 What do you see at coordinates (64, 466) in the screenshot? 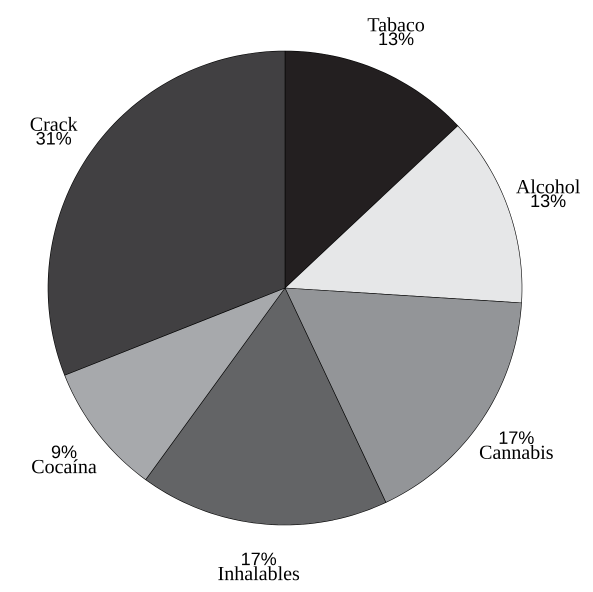
I see `slice-label: Cocaína` at bounding box center [64, 466].